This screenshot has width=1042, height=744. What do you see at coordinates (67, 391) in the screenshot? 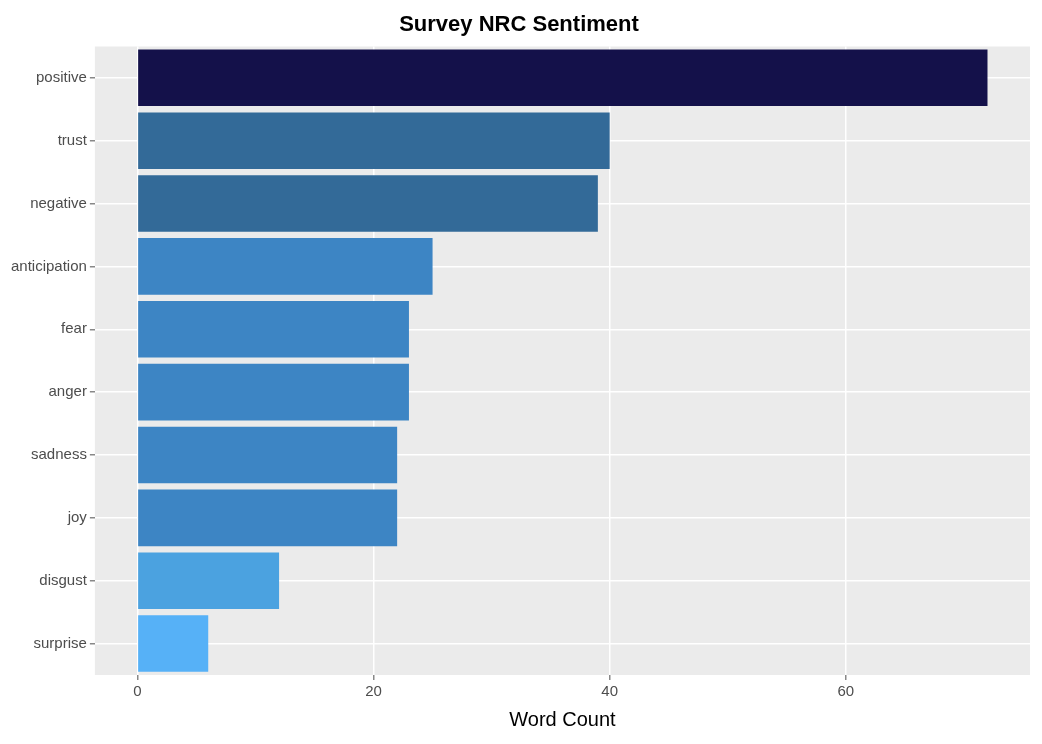
I see `y-tick-label: anger` at bounding box center [67, 391].